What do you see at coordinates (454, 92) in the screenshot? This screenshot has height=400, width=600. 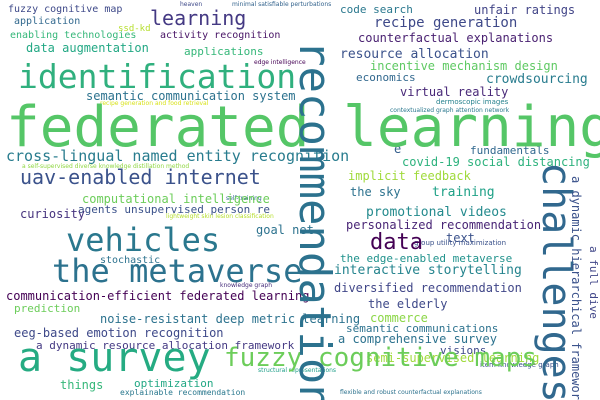 I see `word-virtual-reality: virtual reality` at bounding box center [454, 92].